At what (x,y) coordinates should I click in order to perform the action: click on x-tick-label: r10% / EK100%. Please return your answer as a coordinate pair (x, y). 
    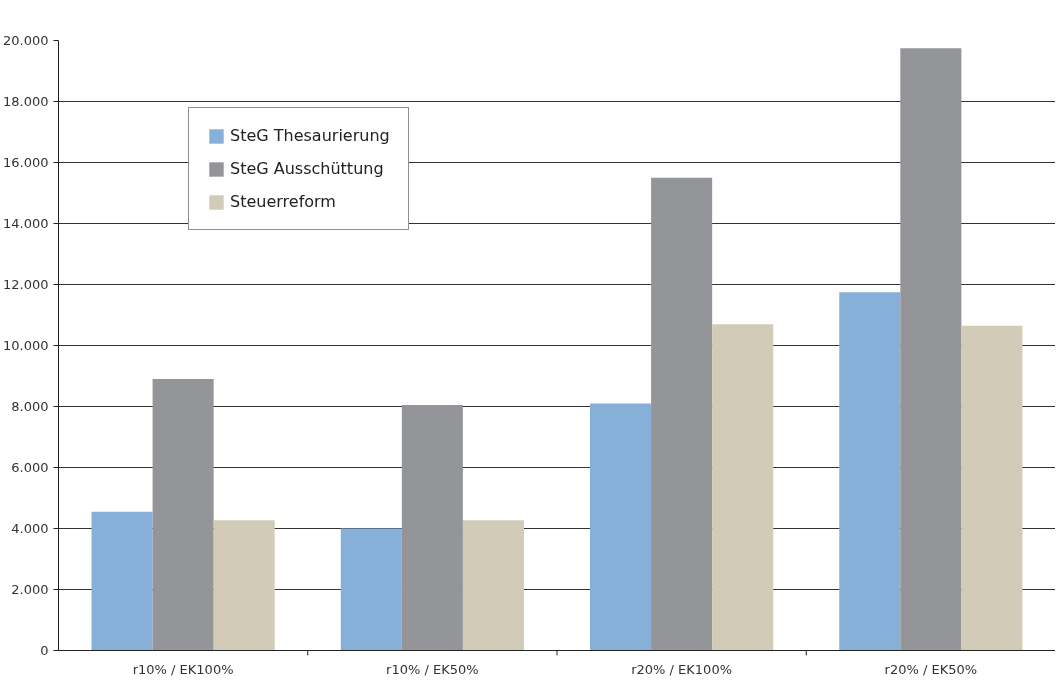
    Looking at the image, I should click on (183, 669).